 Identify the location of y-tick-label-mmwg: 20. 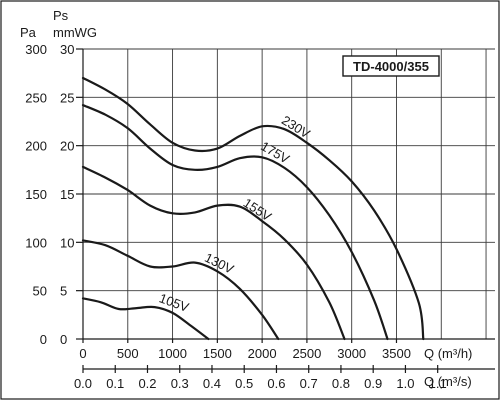
(67, 146).